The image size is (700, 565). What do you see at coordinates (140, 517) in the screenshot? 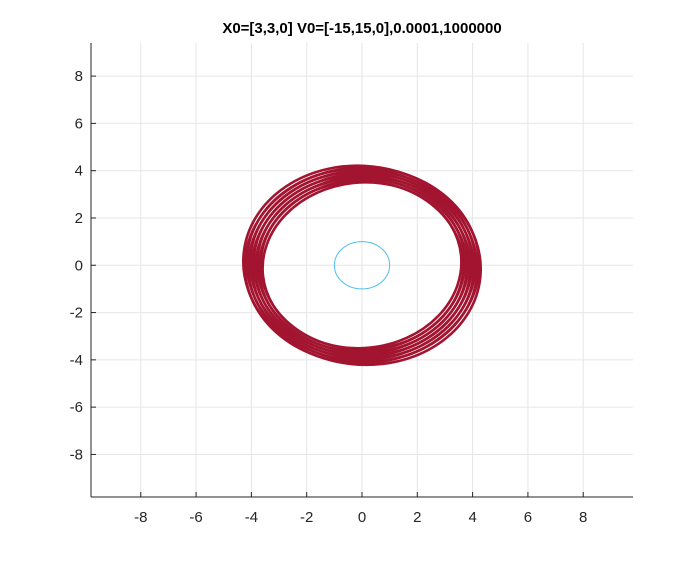
I see `x-tick-label: -8` at bounding box center [140, 517].